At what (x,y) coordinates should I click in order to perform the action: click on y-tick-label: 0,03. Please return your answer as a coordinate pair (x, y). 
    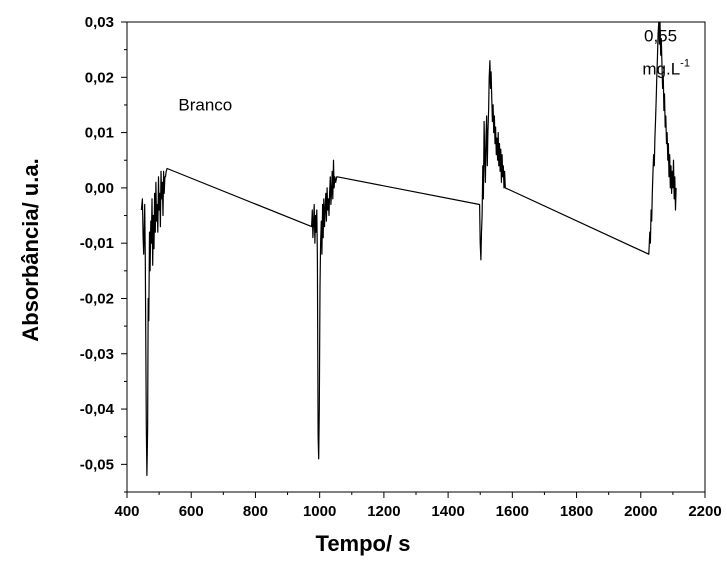
    Looking at the image, I should click on (99, 22).